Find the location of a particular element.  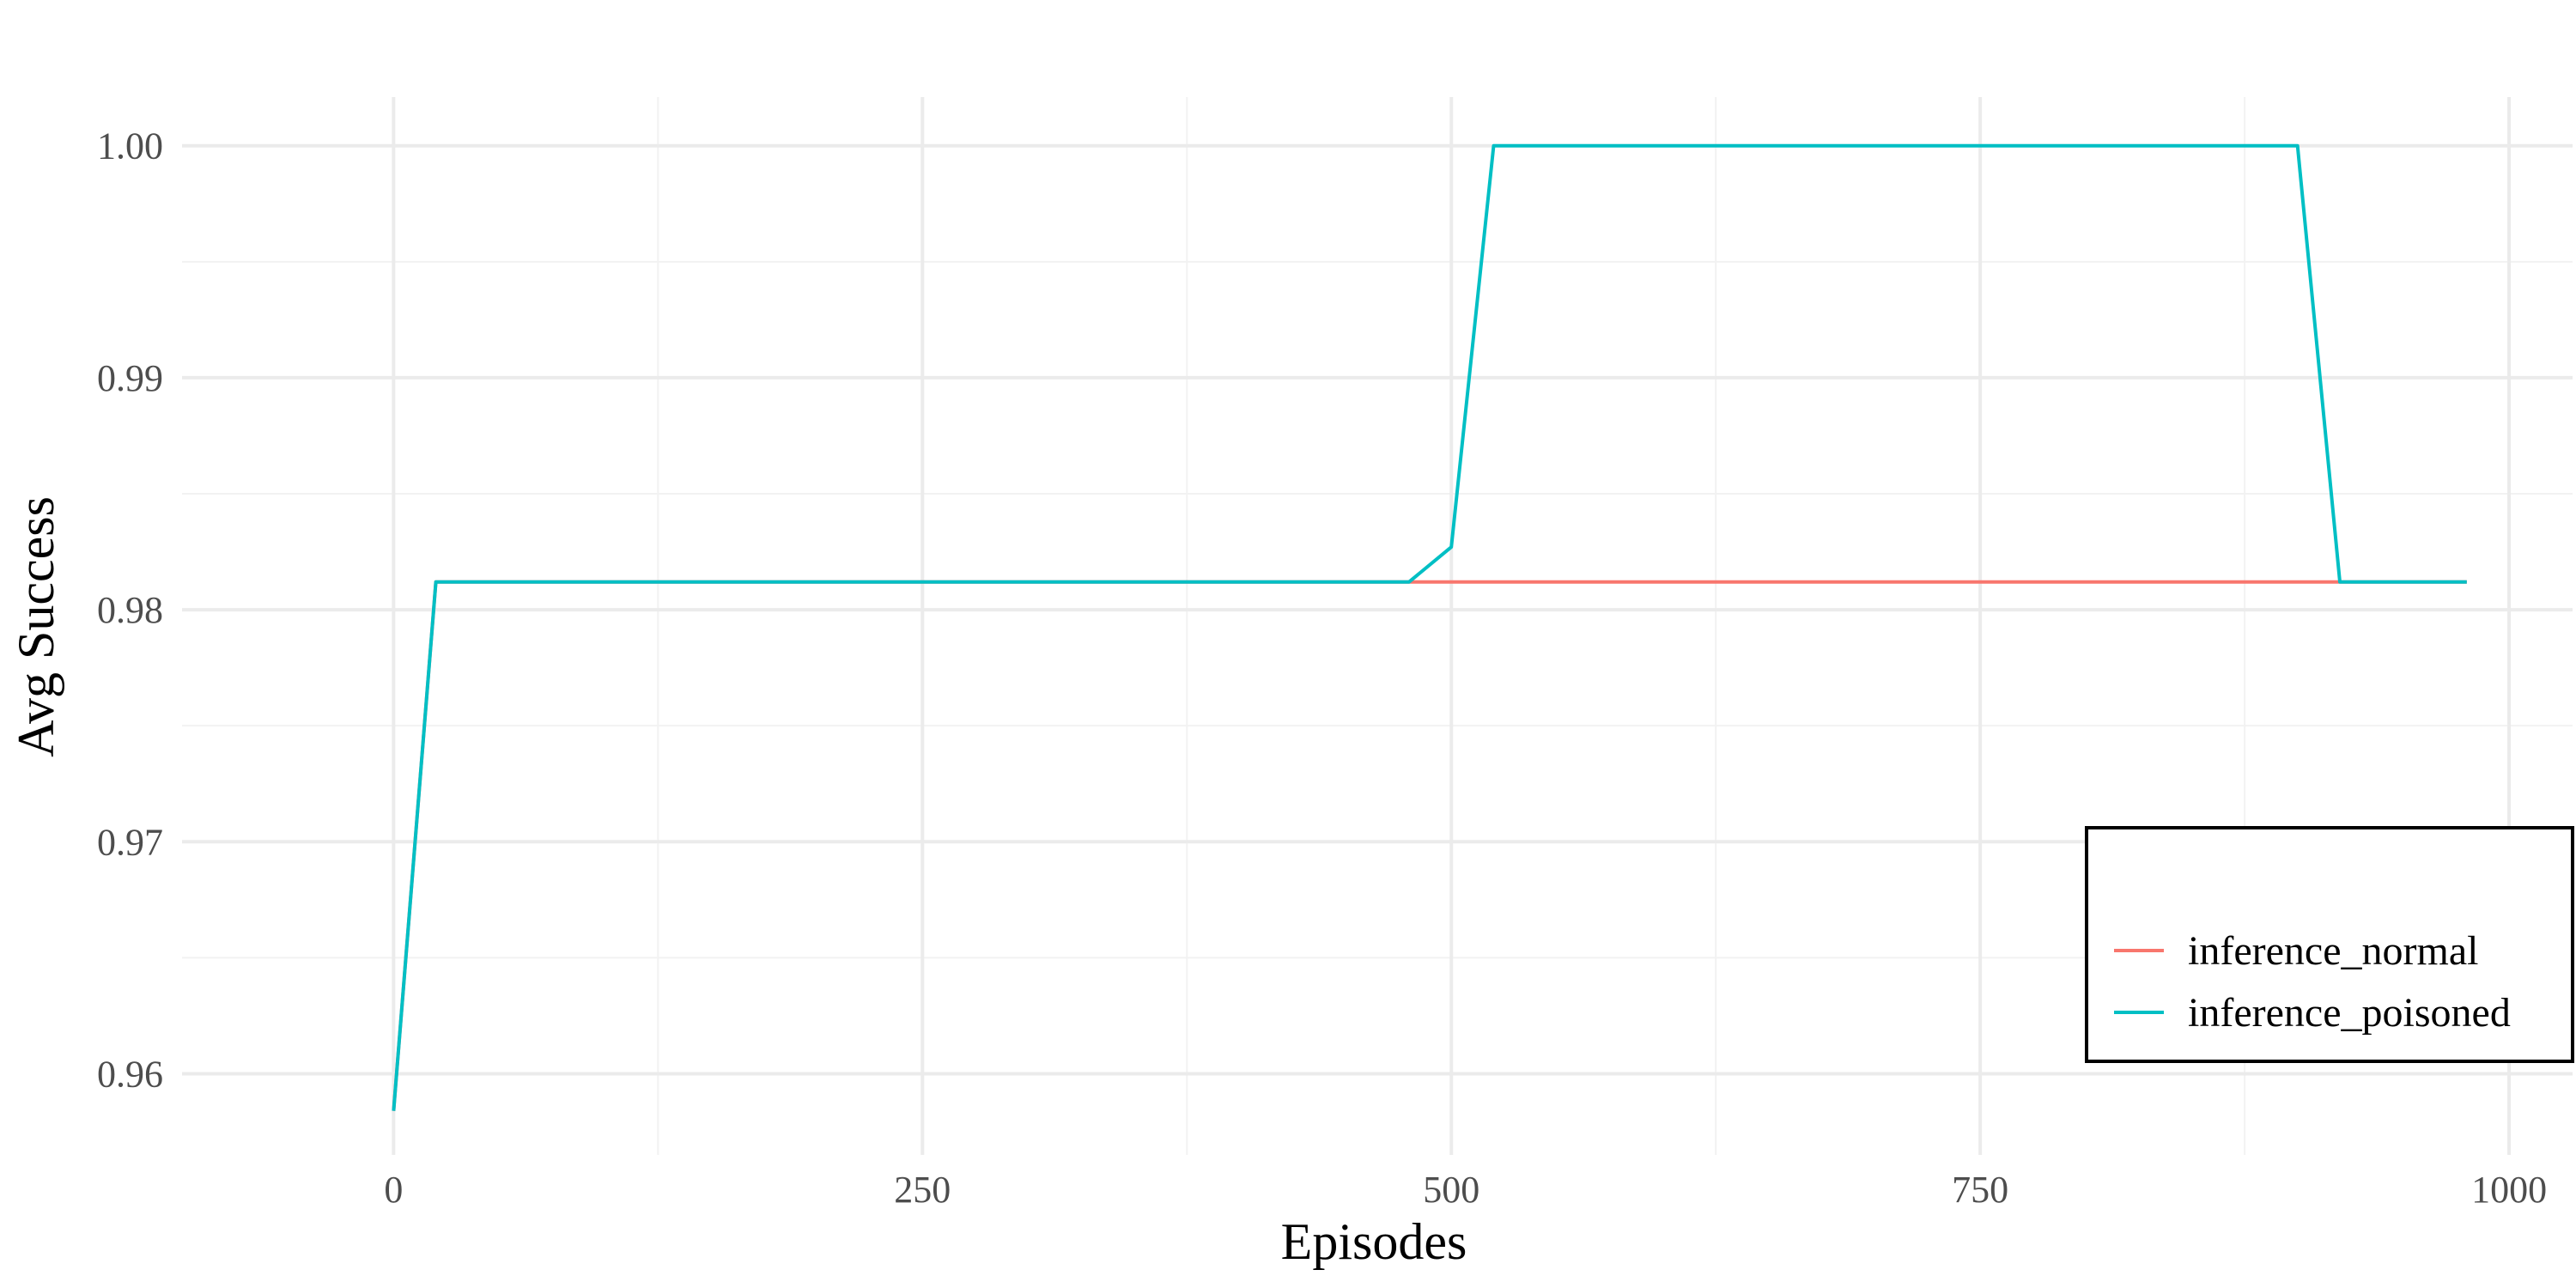

legend: inference_normal inference_poisoned is located at coordinates (2329, 944).